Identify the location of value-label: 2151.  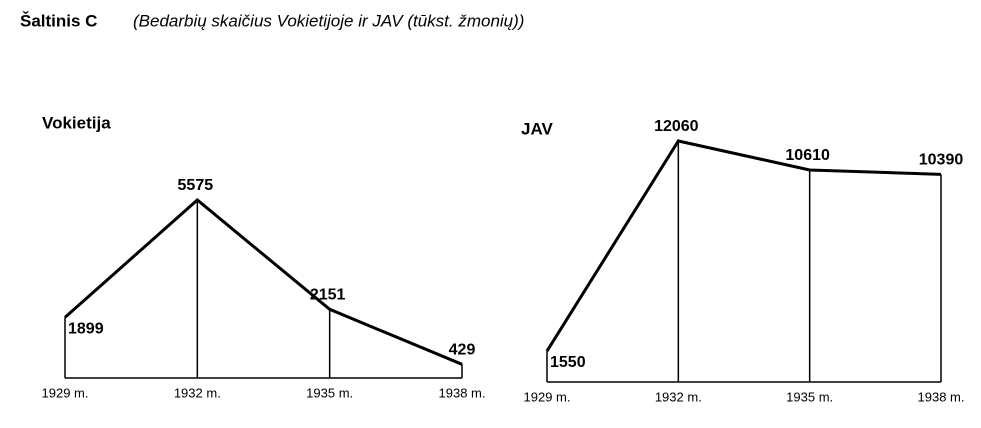
(328, 295).